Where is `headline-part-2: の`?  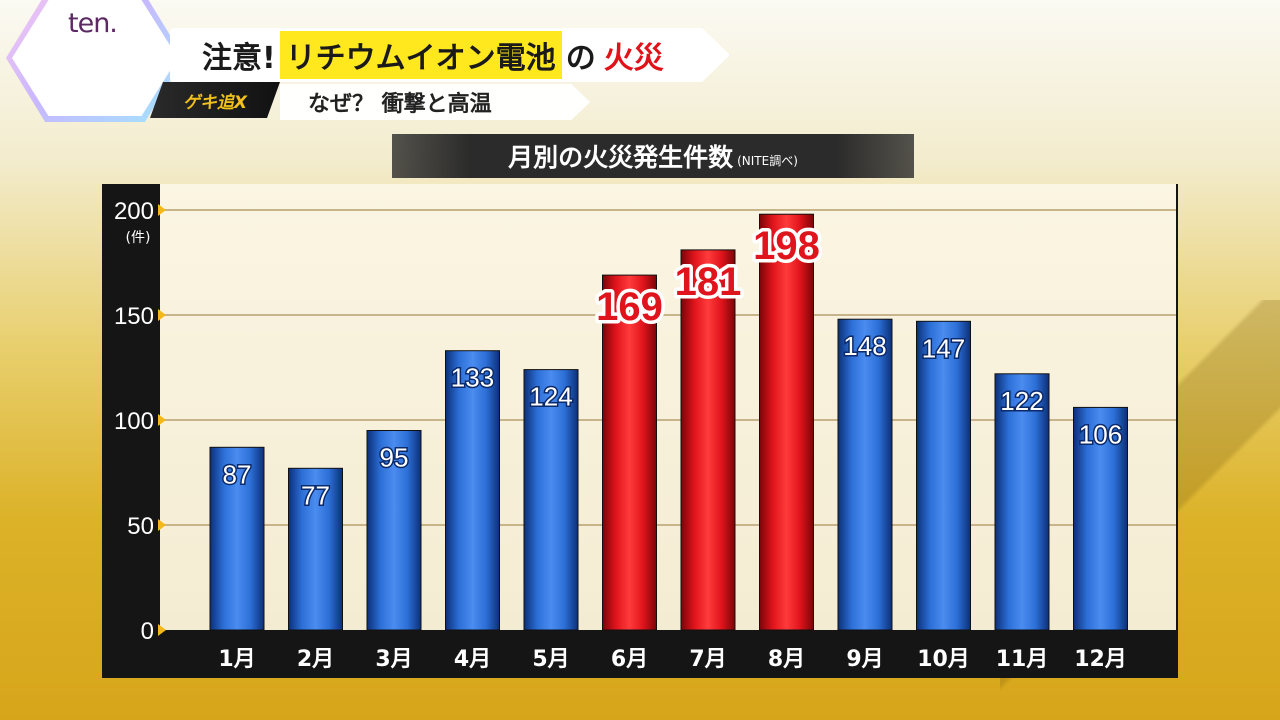 headline-part-2: の is located at coordinates (580, 58).